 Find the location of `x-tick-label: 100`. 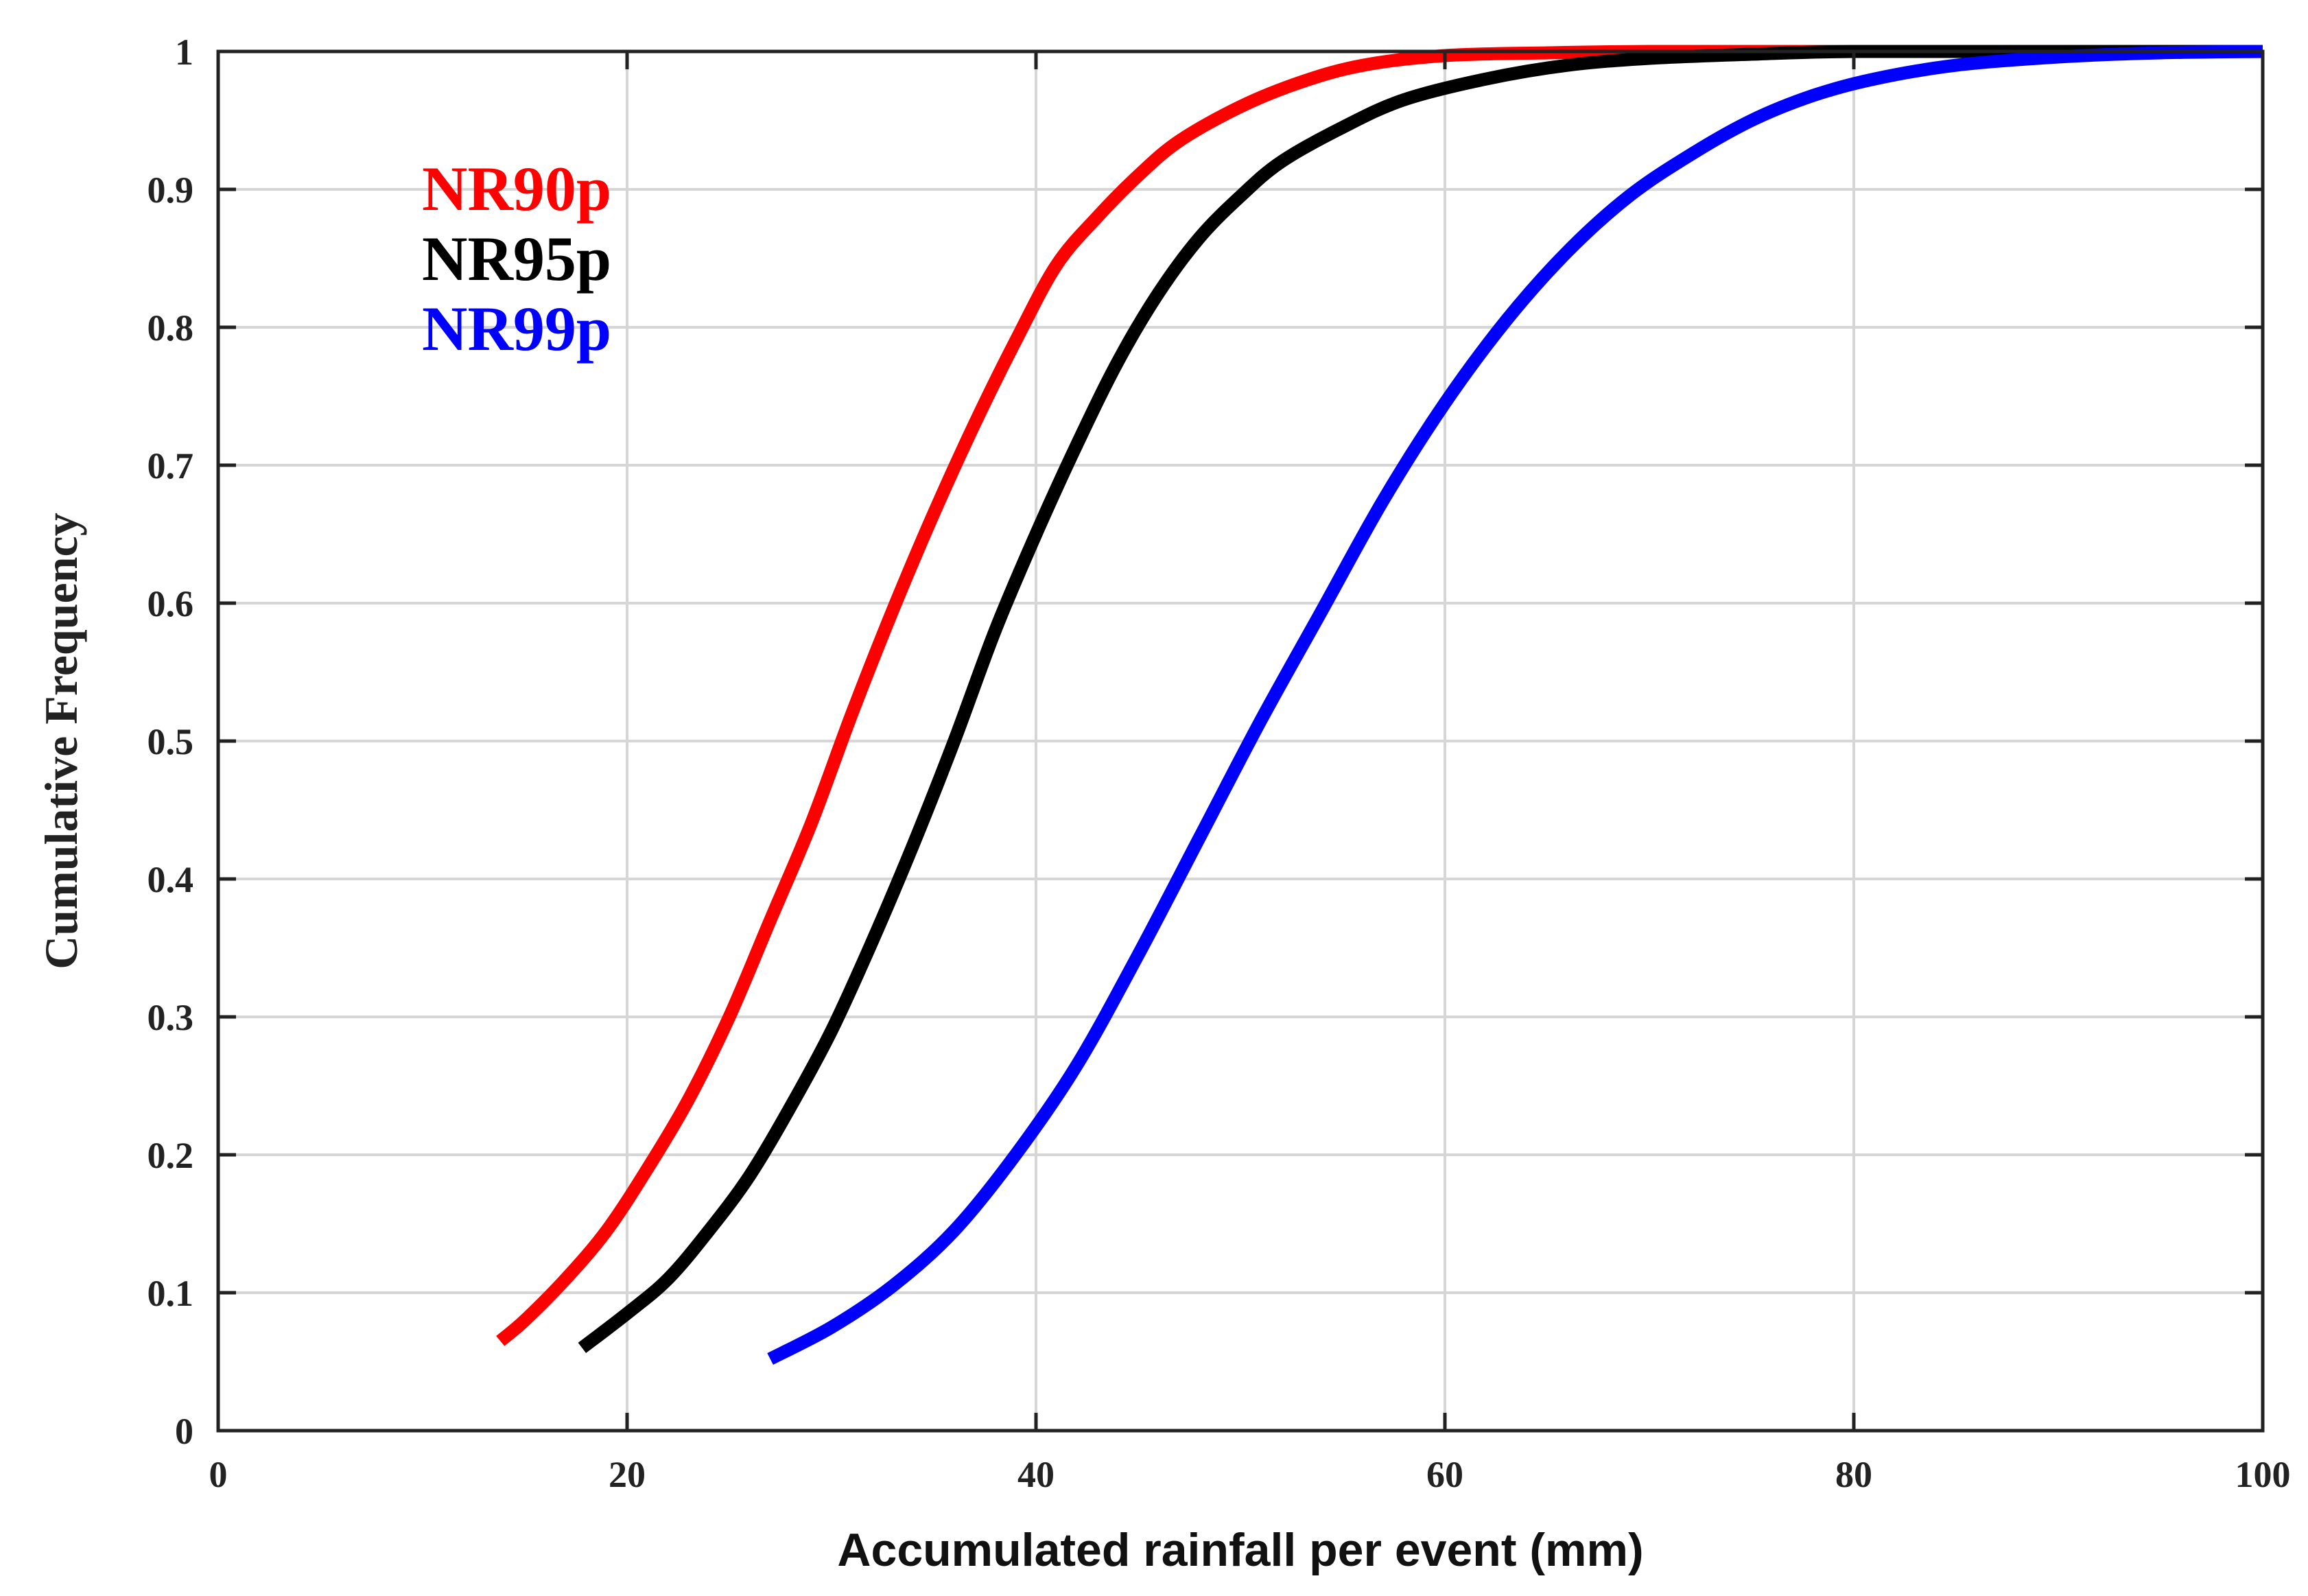

x-tick-label: 100 is located at coordinates (2263, 1474).